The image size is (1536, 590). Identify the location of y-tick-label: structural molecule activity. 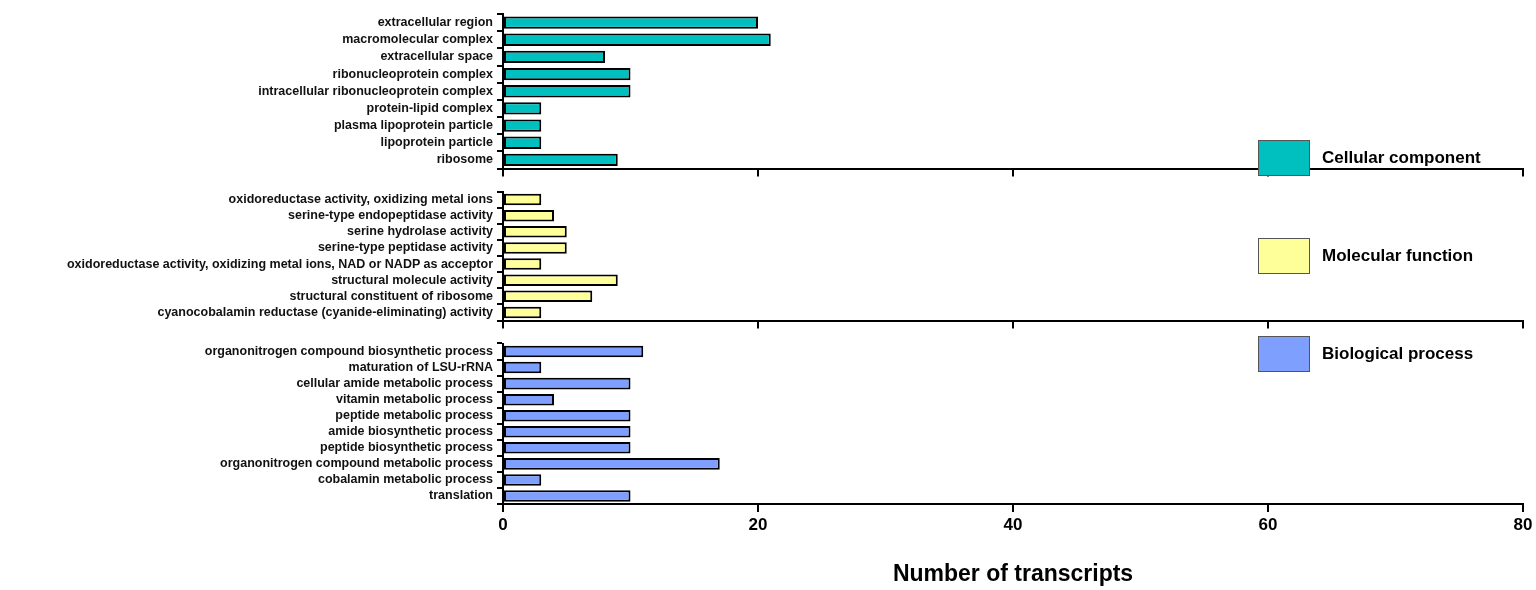
(412, 279).